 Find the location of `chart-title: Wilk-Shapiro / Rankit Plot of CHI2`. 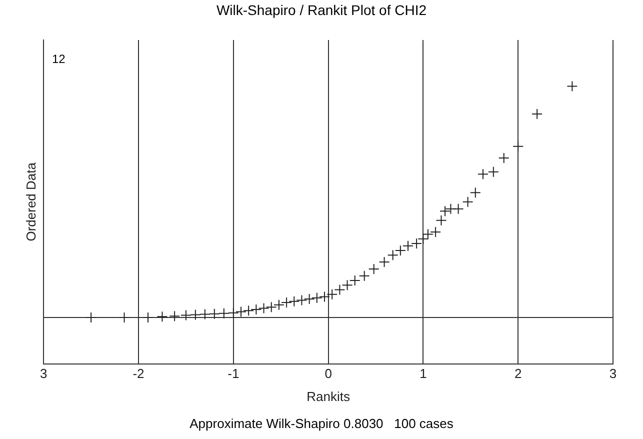

chart-title: Wilk-Shapiro / Rankit Plot of CHI2 is located at coordinates (321, 10).